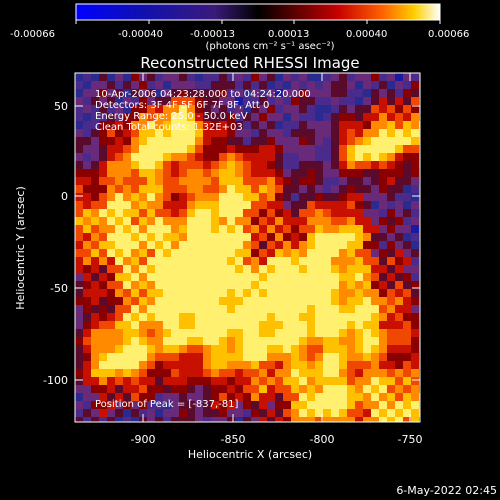  Describe the element at coordinates (140, 34) in the screenshot. I see `colorbar-tick-label: -0.00040` at that location.